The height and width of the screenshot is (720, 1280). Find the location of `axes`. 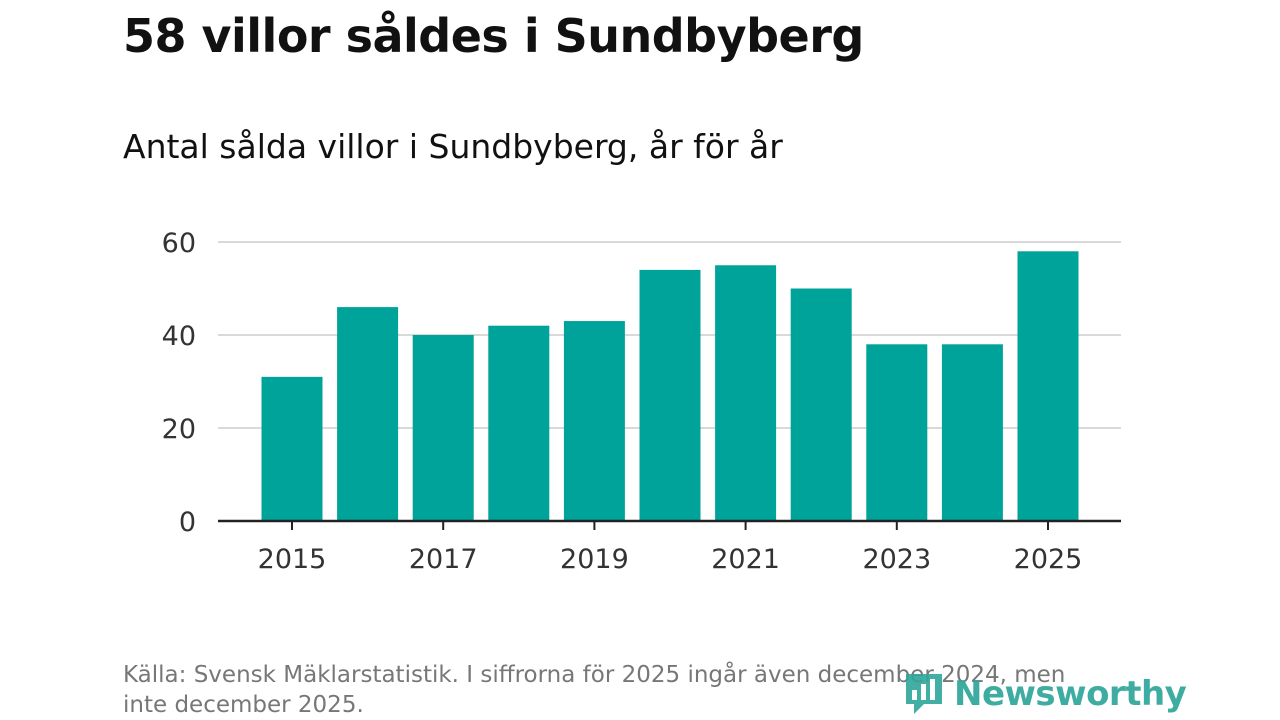

axes is located at coordinates (669, 524).